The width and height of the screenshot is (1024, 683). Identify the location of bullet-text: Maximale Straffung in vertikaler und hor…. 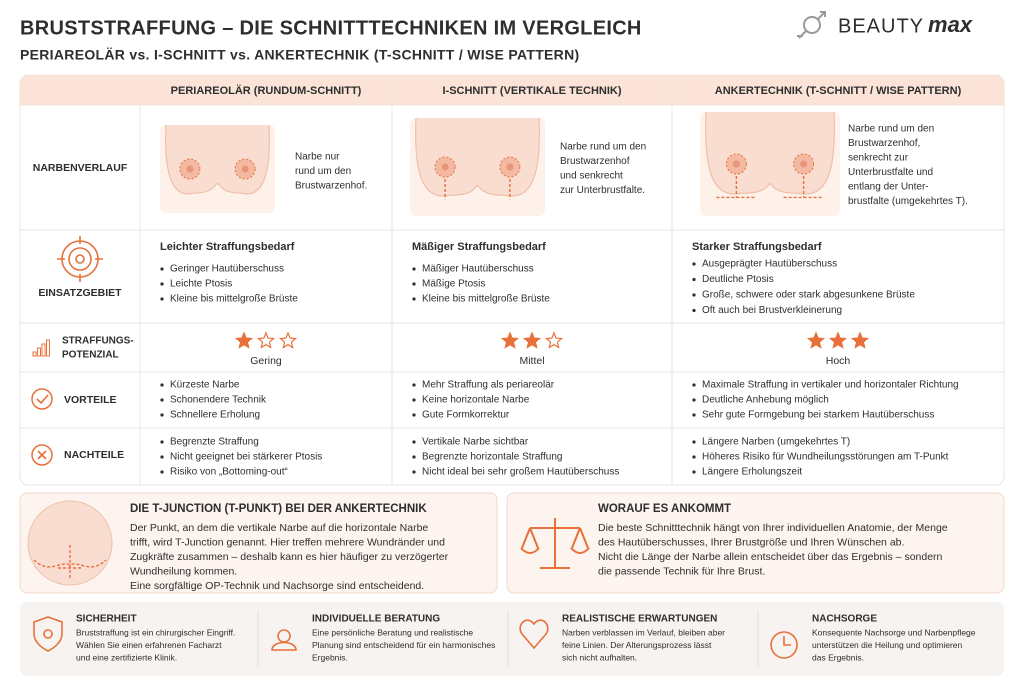
(830, 385).